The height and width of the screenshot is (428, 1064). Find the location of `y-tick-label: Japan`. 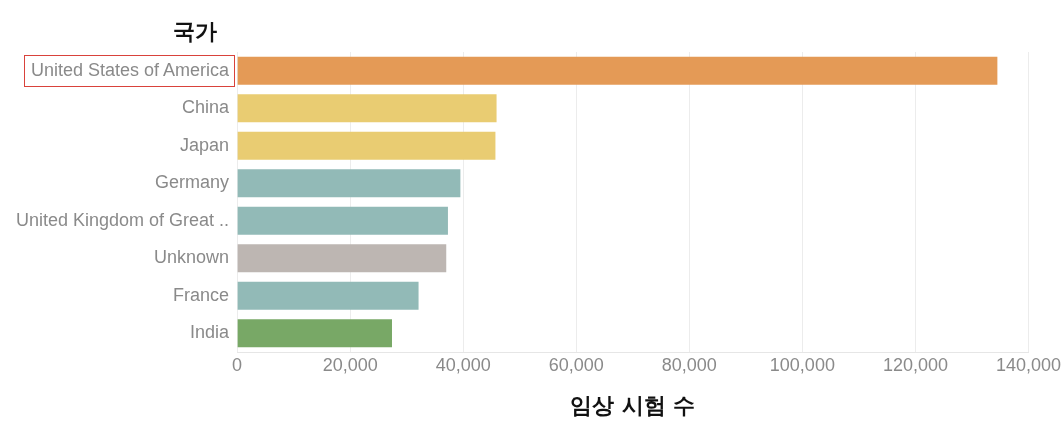

y-tick-label: Japan is located at coordinates (205, 144).